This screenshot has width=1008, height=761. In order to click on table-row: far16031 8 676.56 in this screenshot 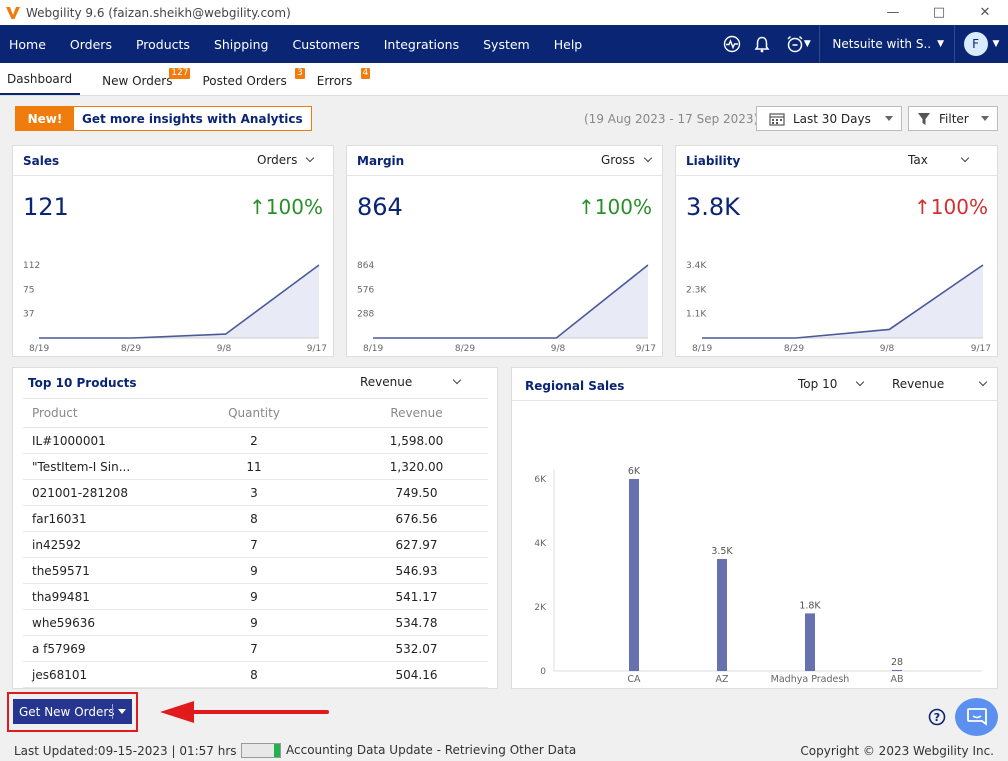, I will do `click(255, 519)`.